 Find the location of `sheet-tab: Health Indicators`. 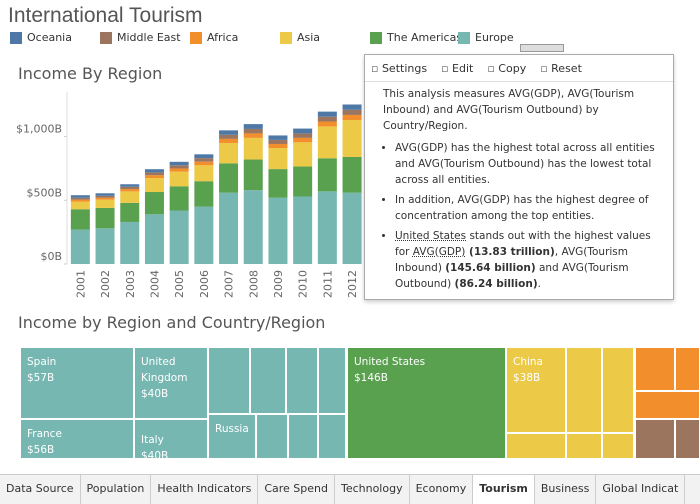

sheet-tab: Health Indicators is located at coordinates (205, 489).